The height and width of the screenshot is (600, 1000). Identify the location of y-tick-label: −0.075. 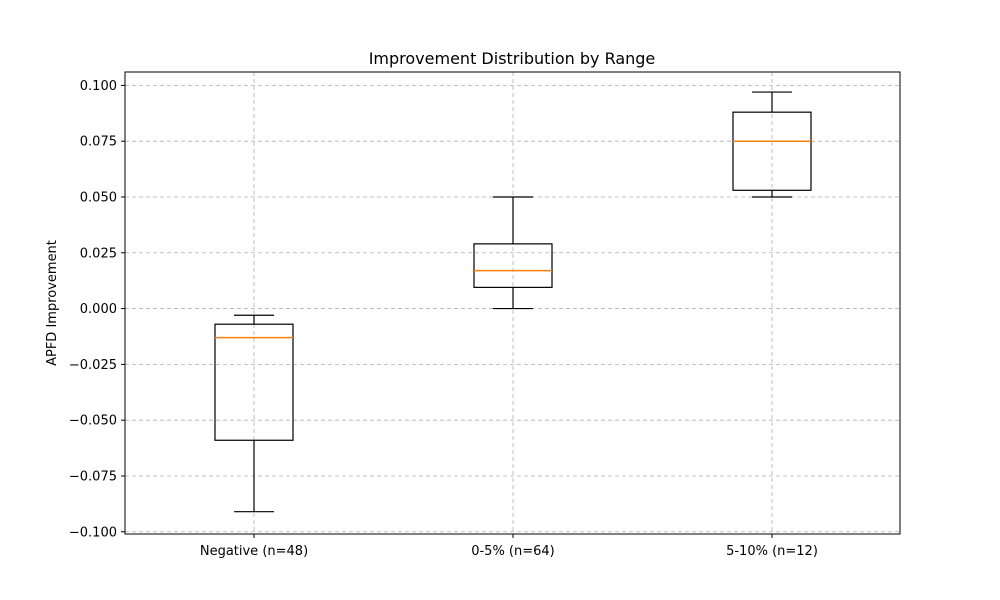
(93, 476).